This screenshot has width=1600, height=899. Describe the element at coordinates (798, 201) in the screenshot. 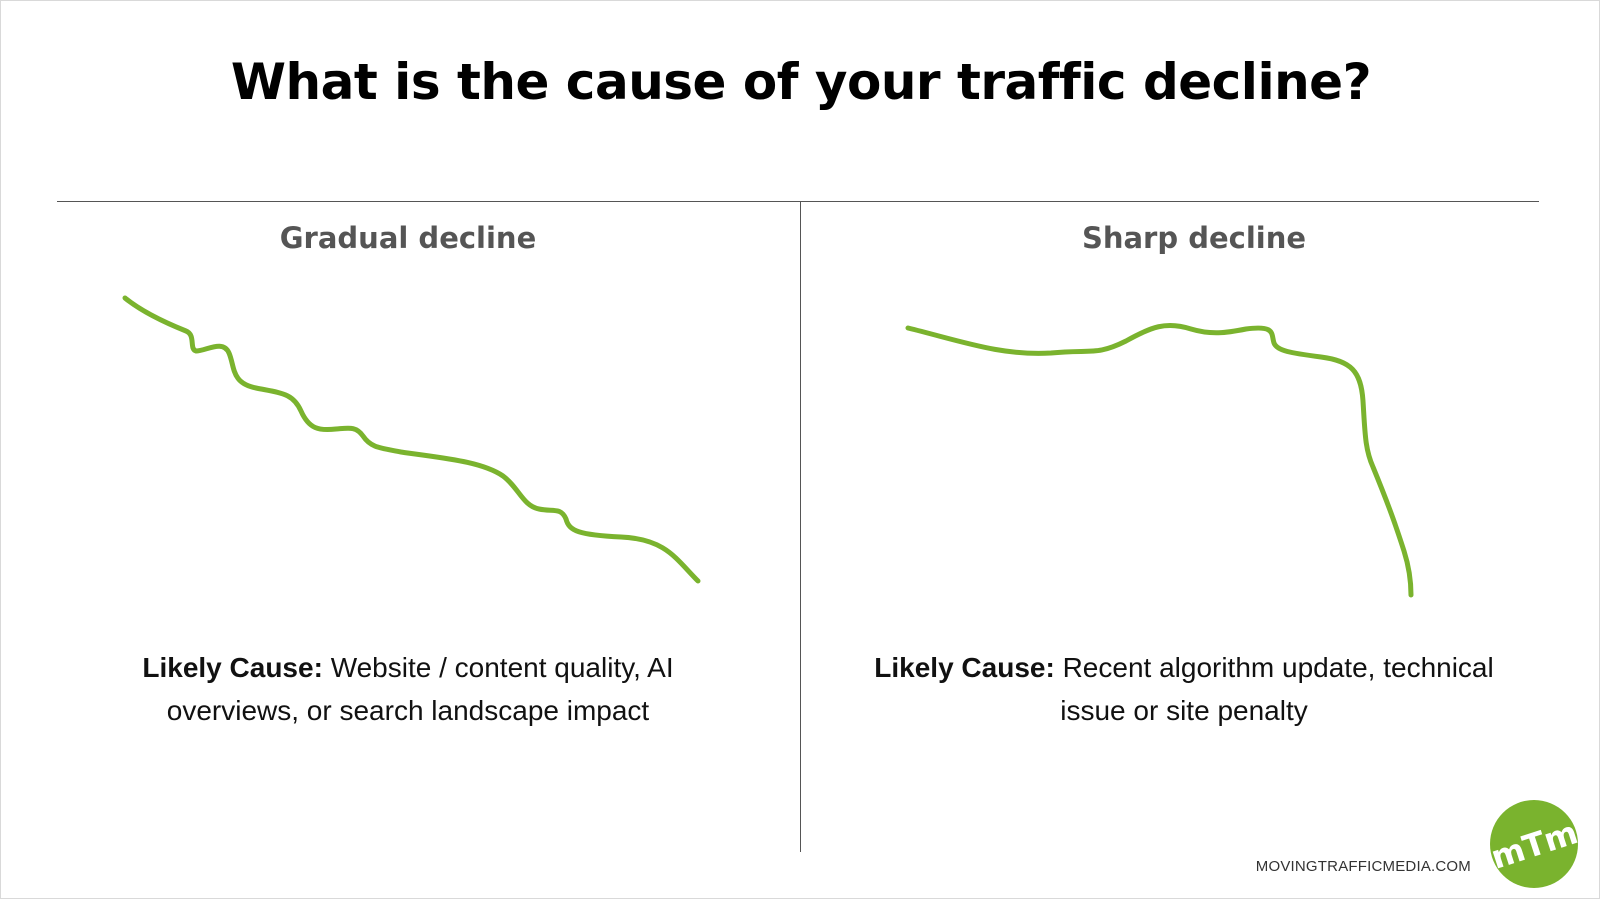

I see `horizontal-divider` at that location.